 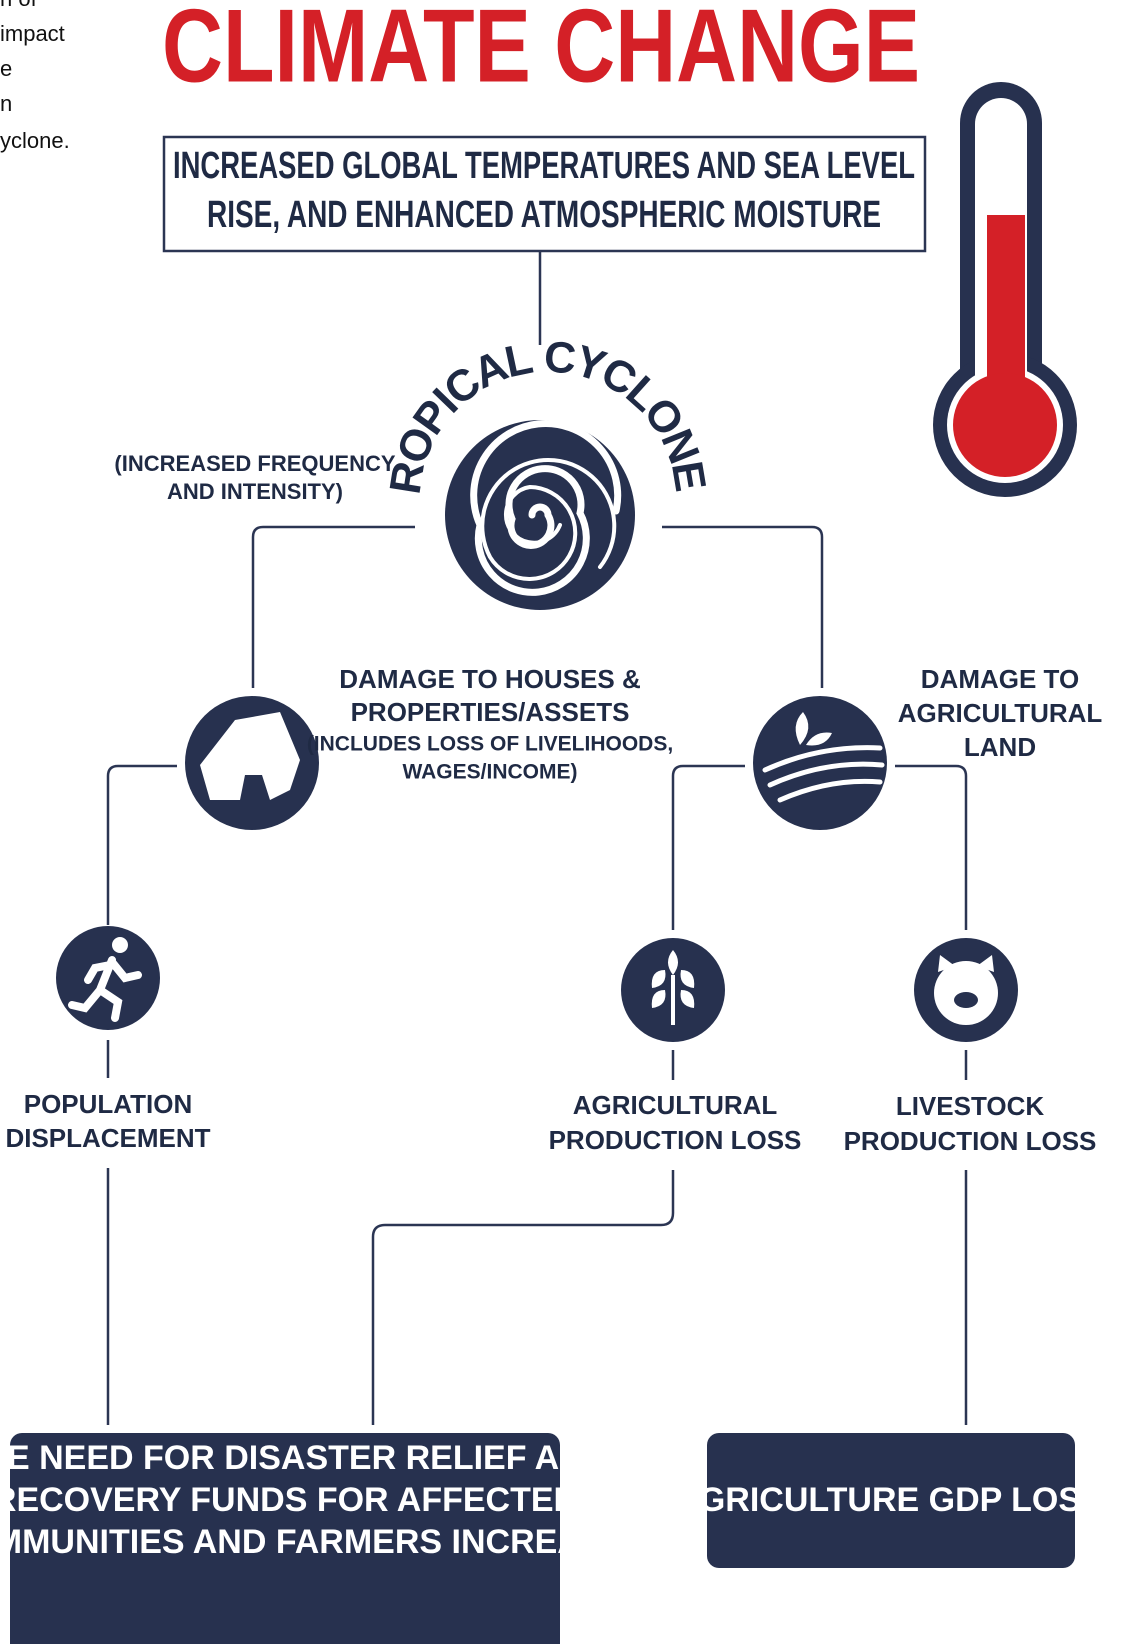 I want to click on node-label: LIVESTOCK, so click(x=970, y=1106).